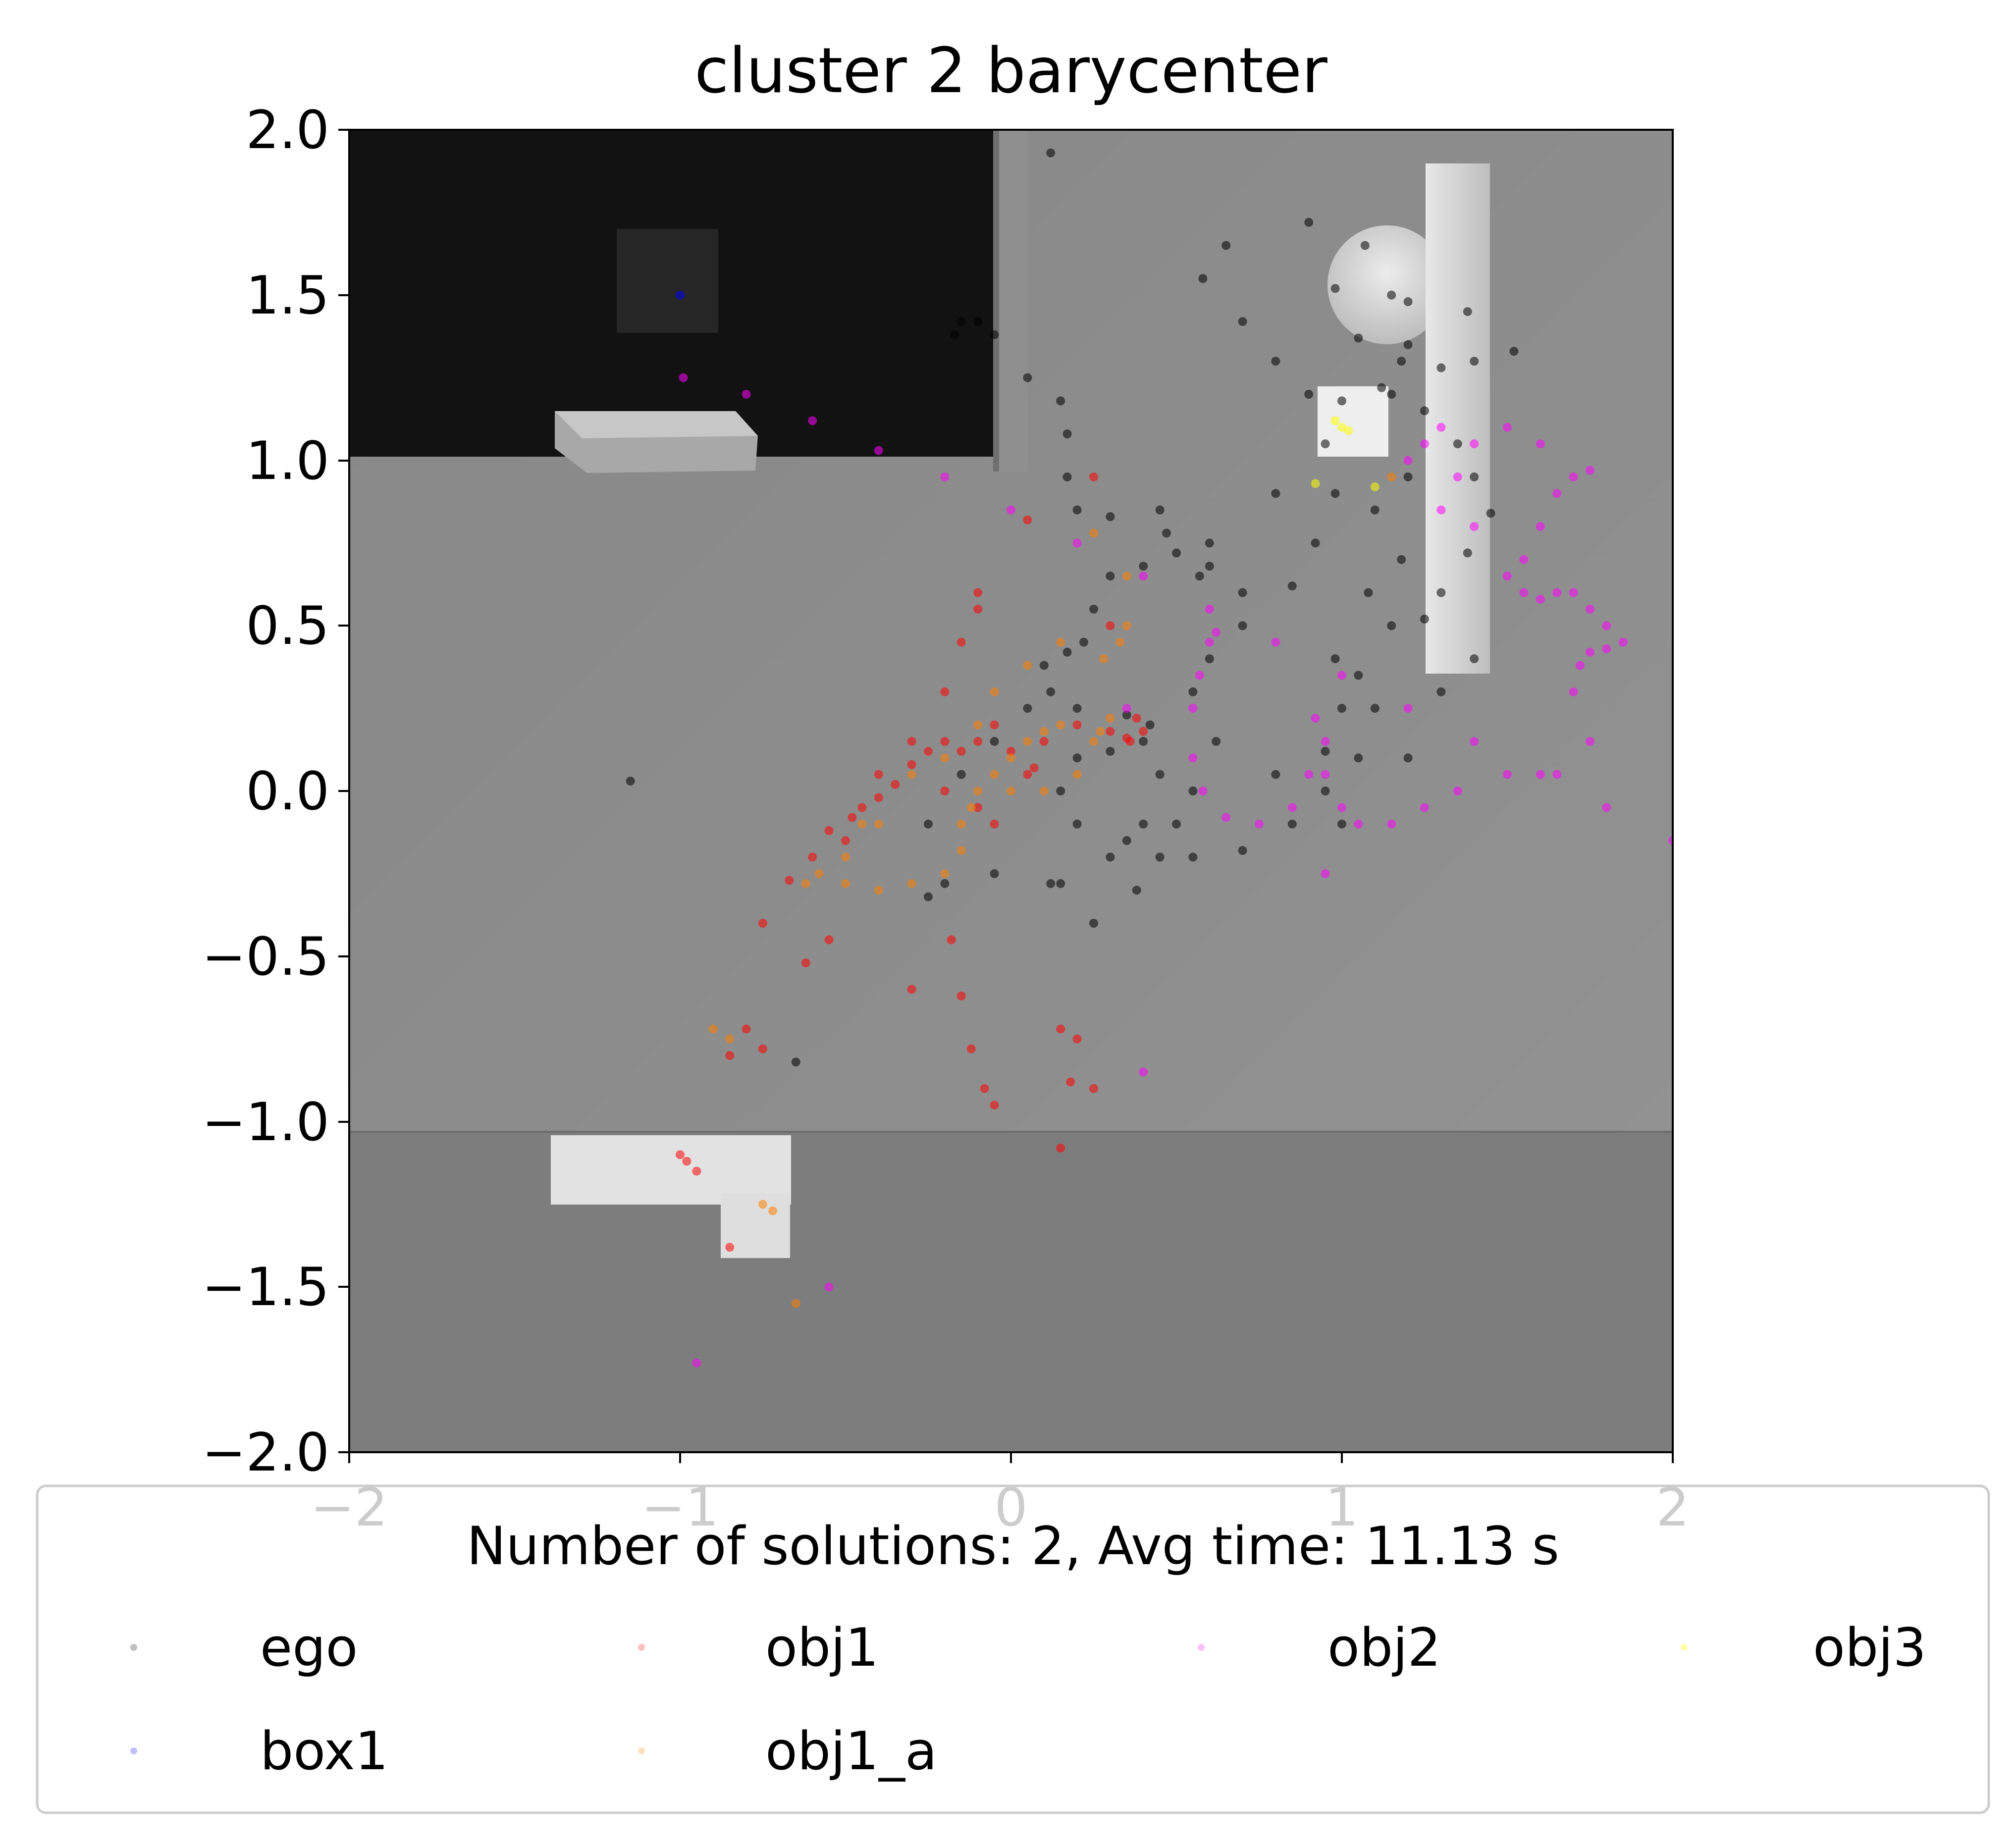 Image resolution: width=2016 pixels, height=1843 pixels. What do you see at coordinates (134, 1648) in the screenshot?
I see `legend-marker-ego` at bounding box center [134, 1648].